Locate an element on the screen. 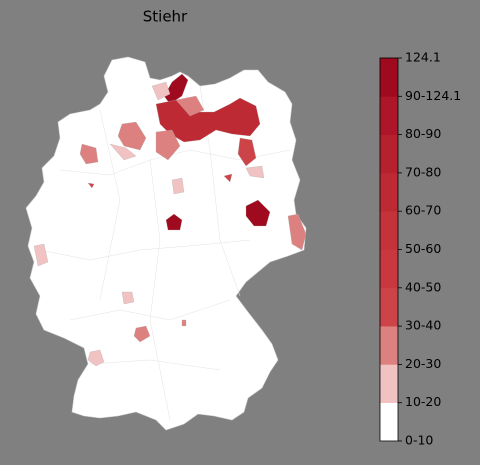 The height and width of the screenshot is (465, 480). colorbar-label: 90-124.1 is located at coordinates (433, 95).